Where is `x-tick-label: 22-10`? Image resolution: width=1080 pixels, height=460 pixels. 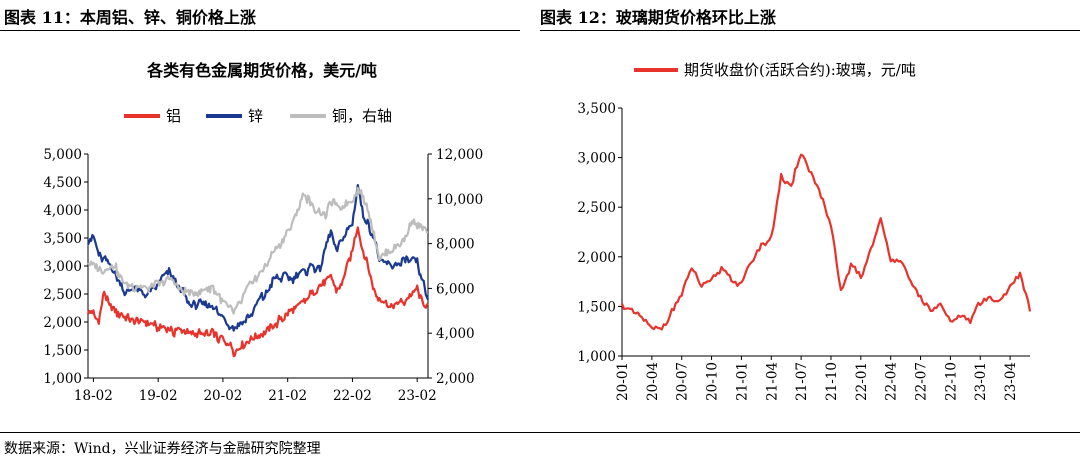
x-tick-label: 22-10 is located at coordinates (951, 381).